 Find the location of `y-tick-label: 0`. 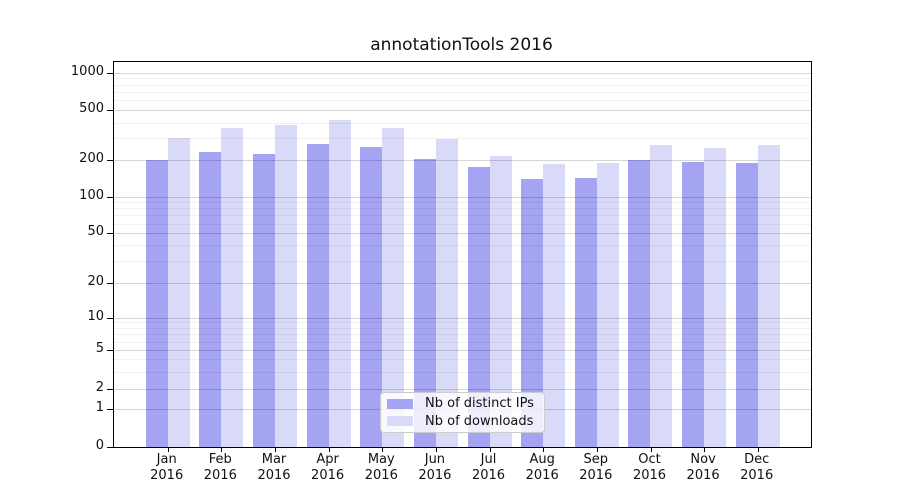

y-tick-label: 0 is located at coordinates (99, 445).